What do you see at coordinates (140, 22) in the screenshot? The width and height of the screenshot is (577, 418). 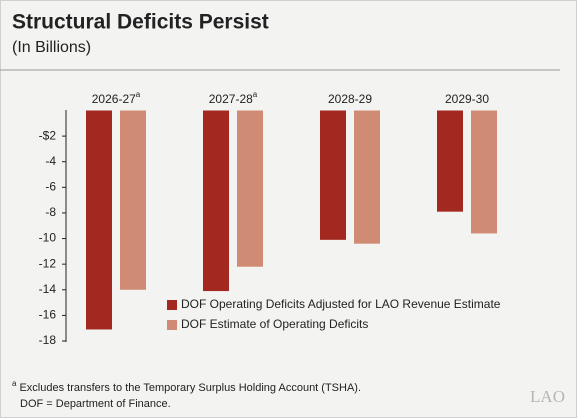 I see `chart-title: Structural Deficits Persist` at bounding box center [140, 22].